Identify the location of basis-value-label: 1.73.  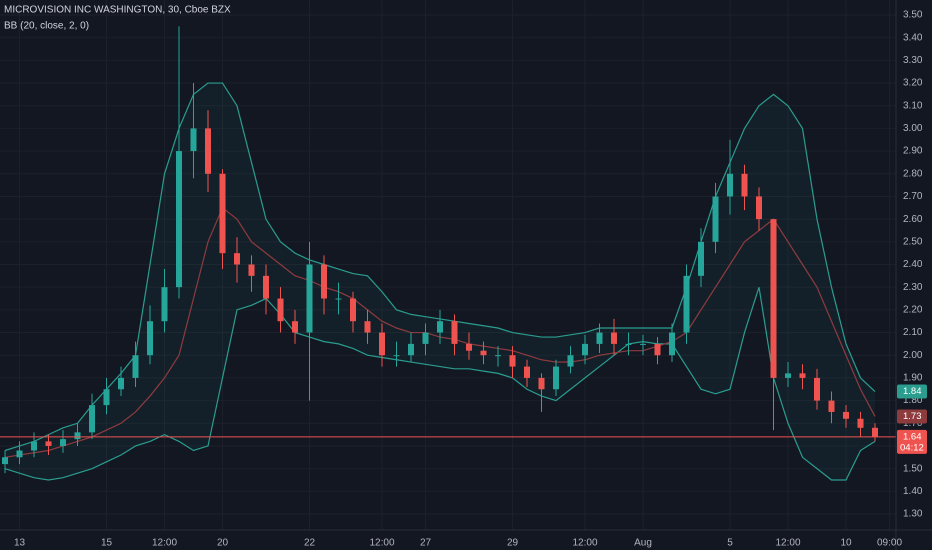
(912, 416).